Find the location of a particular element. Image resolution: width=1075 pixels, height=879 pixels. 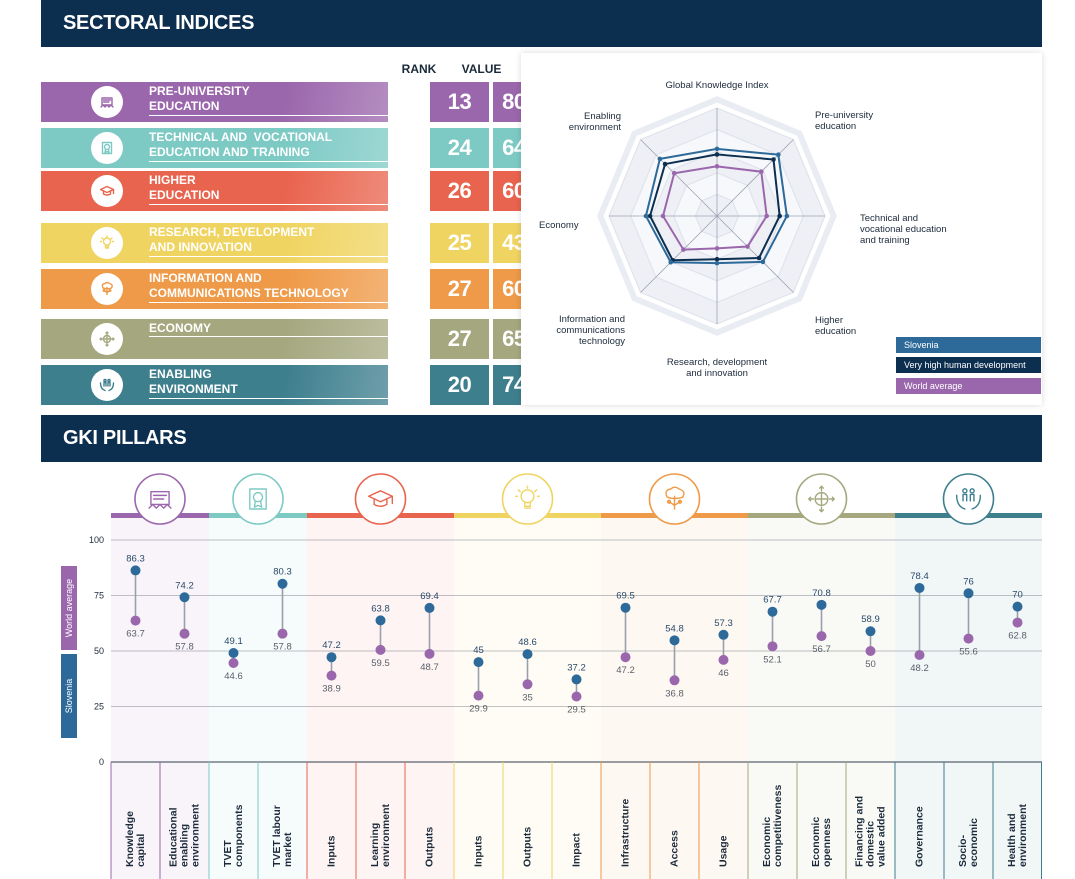

graduation-cap-icon is located at coordinates (380, 499).